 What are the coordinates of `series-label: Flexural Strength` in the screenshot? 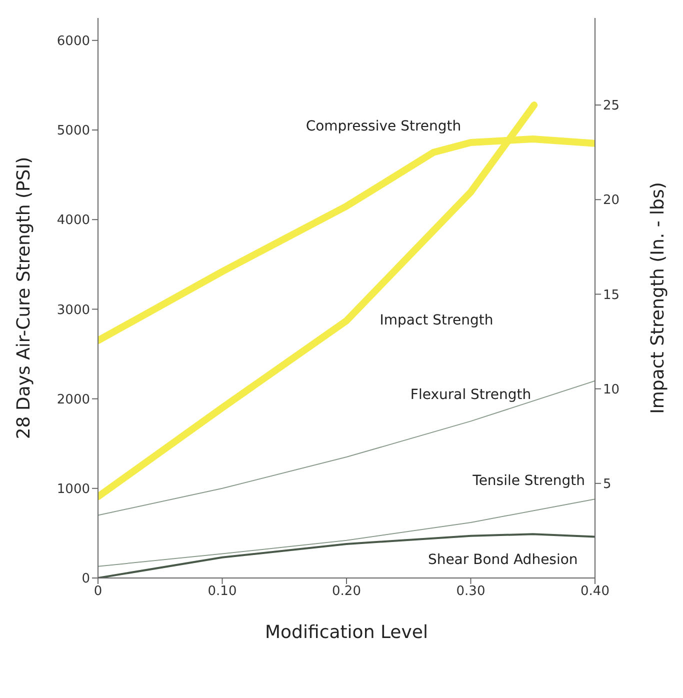 It's located at (471, 395).